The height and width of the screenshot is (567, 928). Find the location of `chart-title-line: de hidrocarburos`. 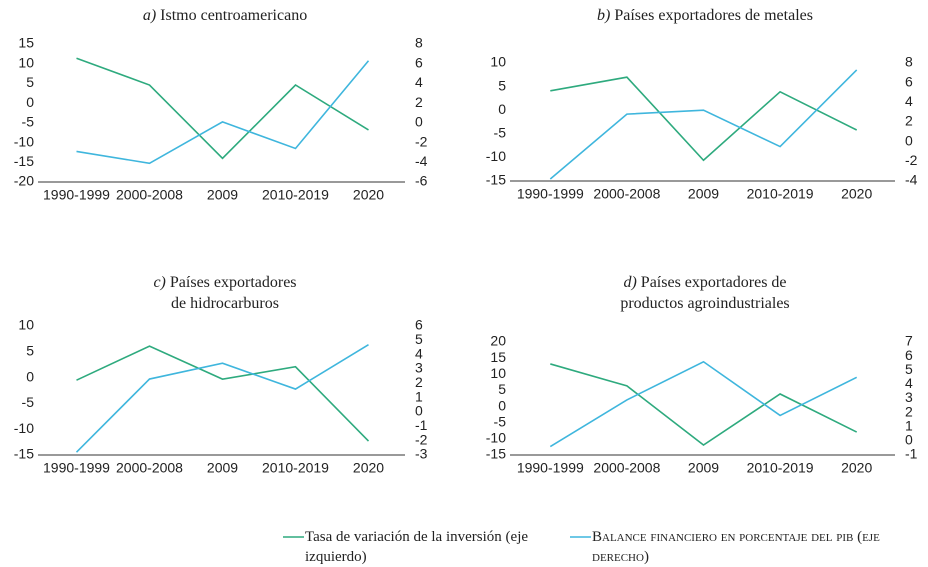

chart-title-line: de hidrocarburos is located at coordinates (225, 303).